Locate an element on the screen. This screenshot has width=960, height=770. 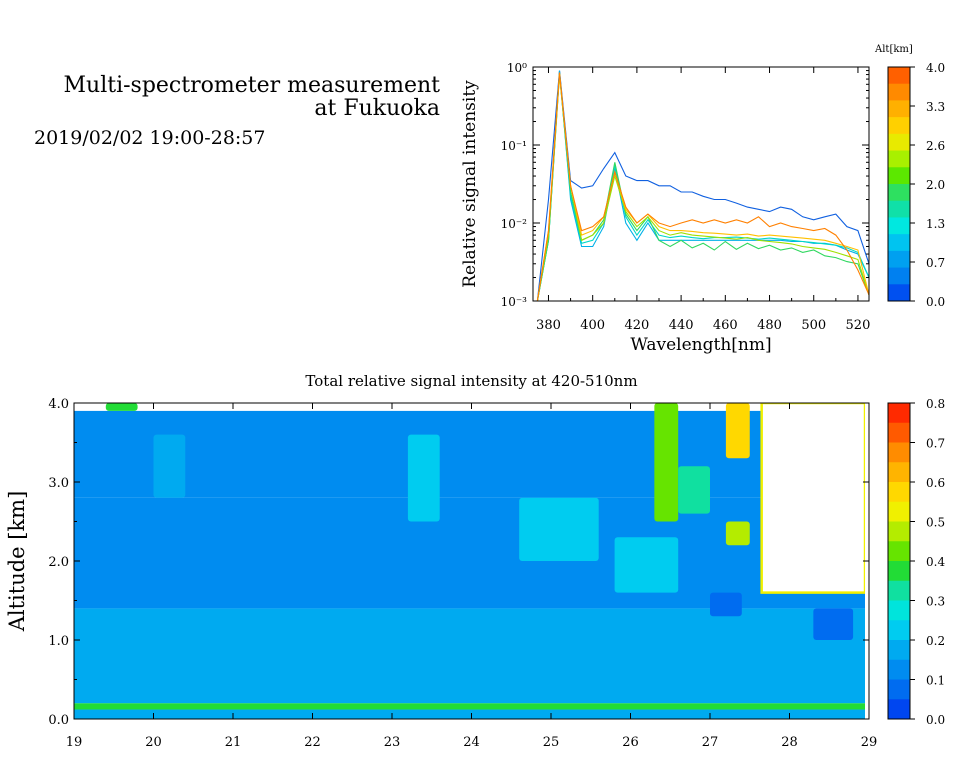
spectrum-x-tick-label: 420 is located at coordinates (636, 325).